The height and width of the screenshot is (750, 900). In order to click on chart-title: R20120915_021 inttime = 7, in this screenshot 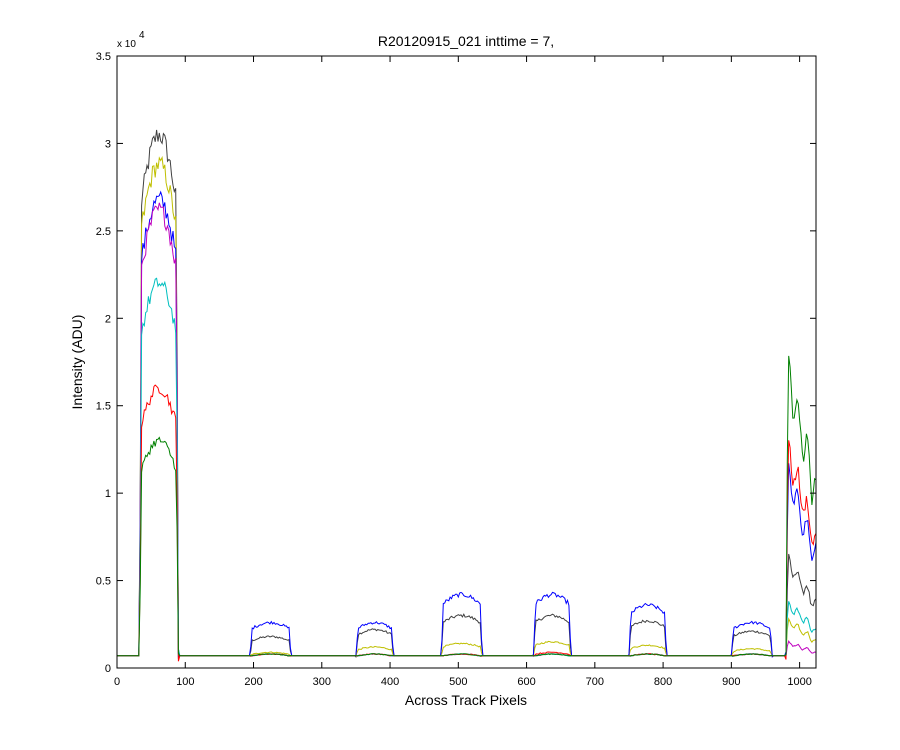, I will do `click(466, 41)`.